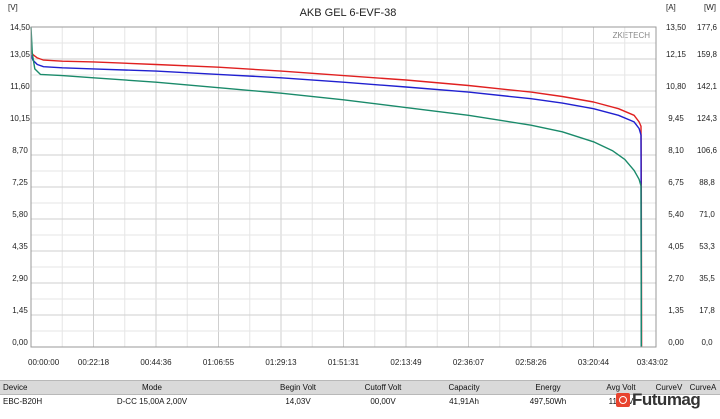 Image resolution: width=720 pixels, height=419 pixels. What do you see at coordinates (348, 13) in the screenshot?
I see `chart-title: AKB GEL 6-EVF-38` at bounding box center [348, 13].